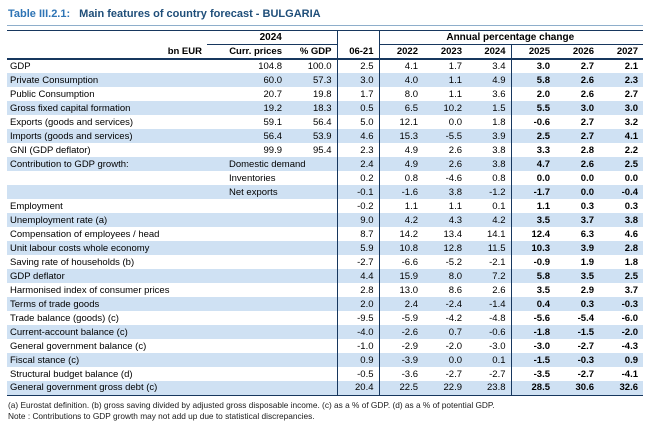  Describe the element at coordinates (453, 318) in the screenshot. I see `cell-value: -4.2` at that location.